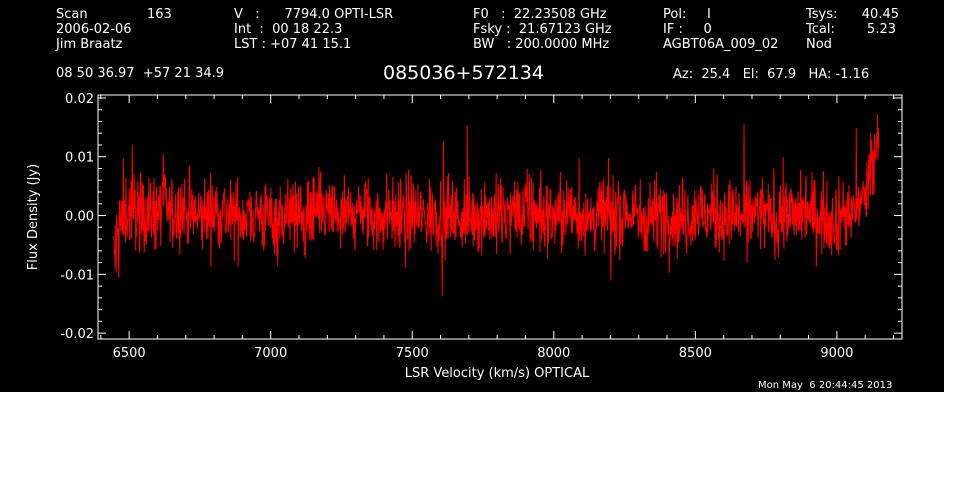  I want to click on header-project: AGBT06A_009_02, so click(721, 44).